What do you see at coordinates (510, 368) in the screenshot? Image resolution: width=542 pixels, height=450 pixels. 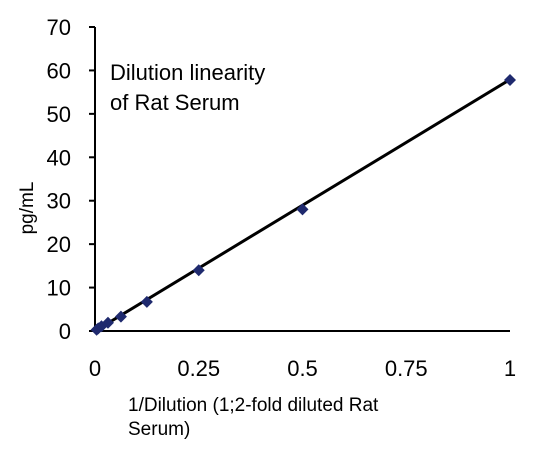 I see `x-tick-label: 1` at bounding box center [510, 368].